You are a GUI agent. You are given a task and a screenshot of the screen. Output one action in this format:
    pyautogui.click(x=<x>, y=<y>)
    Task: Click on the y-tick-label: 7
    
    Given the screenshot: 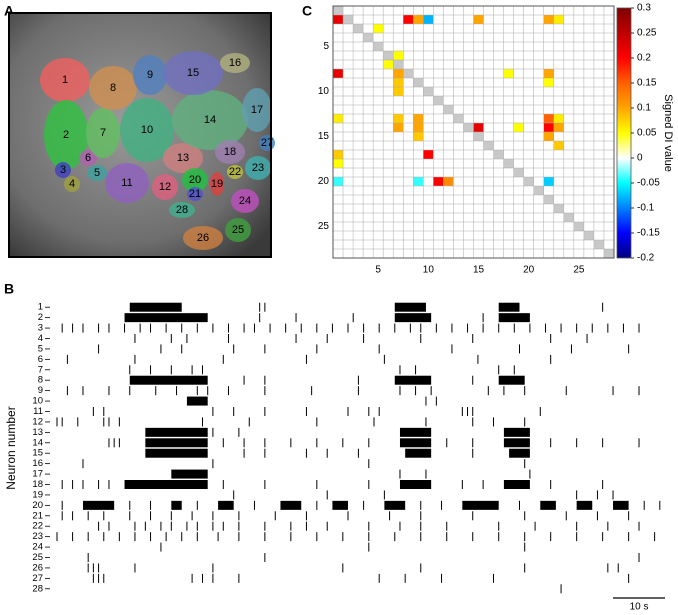 What is the action you would take?
    pyautogui.click(x=40, y=369)
    